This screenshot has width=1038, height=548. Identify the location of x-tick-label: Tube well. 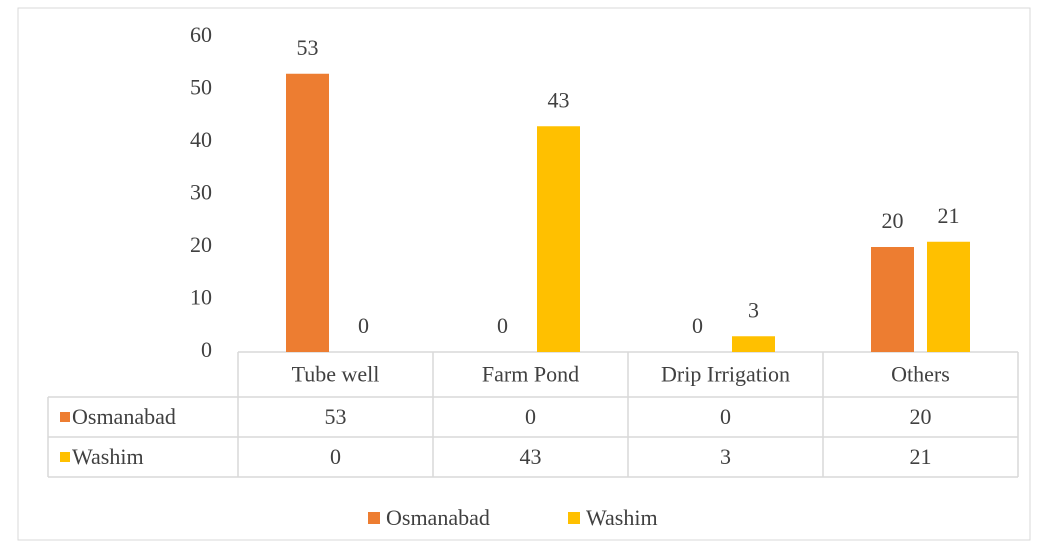
(336, 374).